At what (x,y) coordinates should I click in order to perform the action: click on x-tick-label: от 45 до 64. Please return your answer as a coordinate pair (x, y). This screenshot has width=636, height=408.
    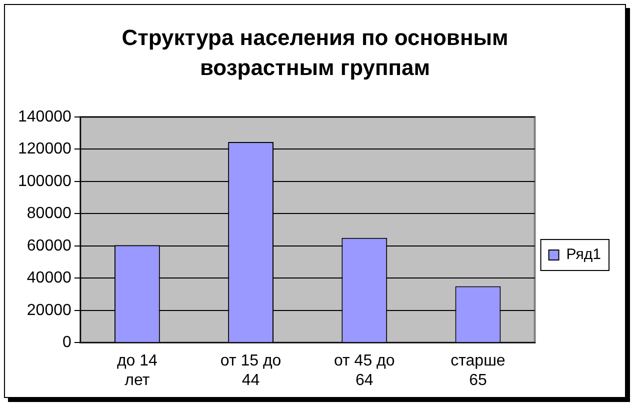
    Looking at the image, I should click on (364, 370).